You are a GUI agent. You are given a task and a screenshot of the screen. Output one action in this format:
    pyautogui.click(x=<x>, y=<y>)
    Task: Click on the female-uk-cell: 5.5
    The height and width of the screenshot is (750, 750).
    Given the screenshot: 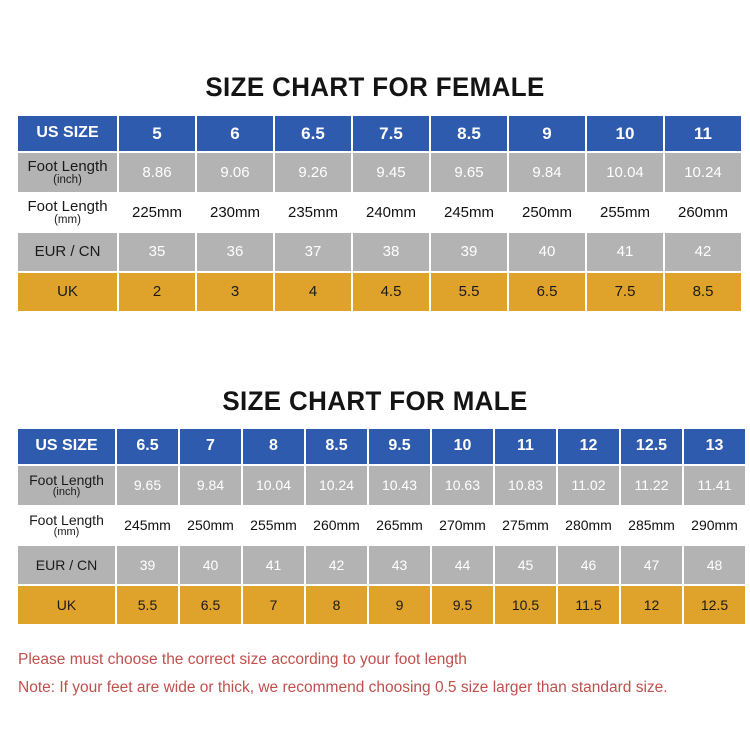 What is the action you would take?
    pyautogui.click(x=469, y=292)
    